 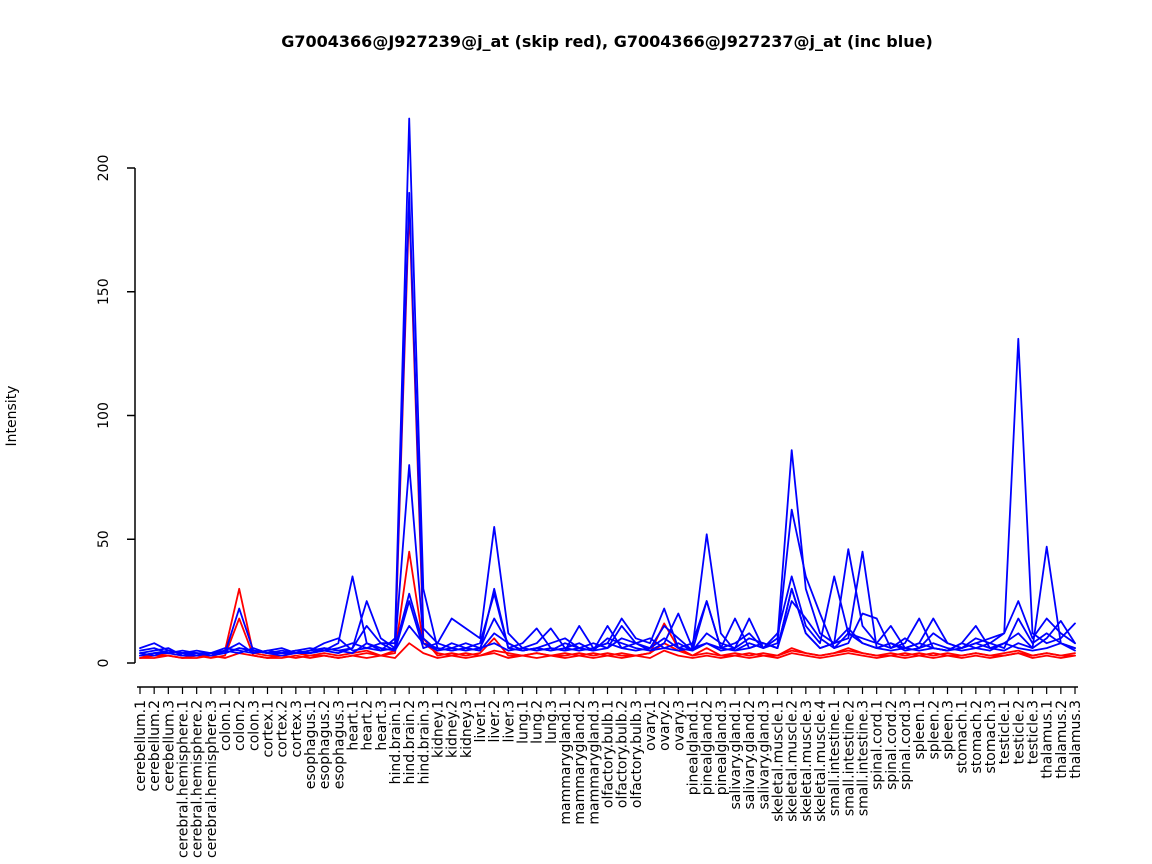 I want to click on x-tick-label: heart.2, so click(x=368, y=725).